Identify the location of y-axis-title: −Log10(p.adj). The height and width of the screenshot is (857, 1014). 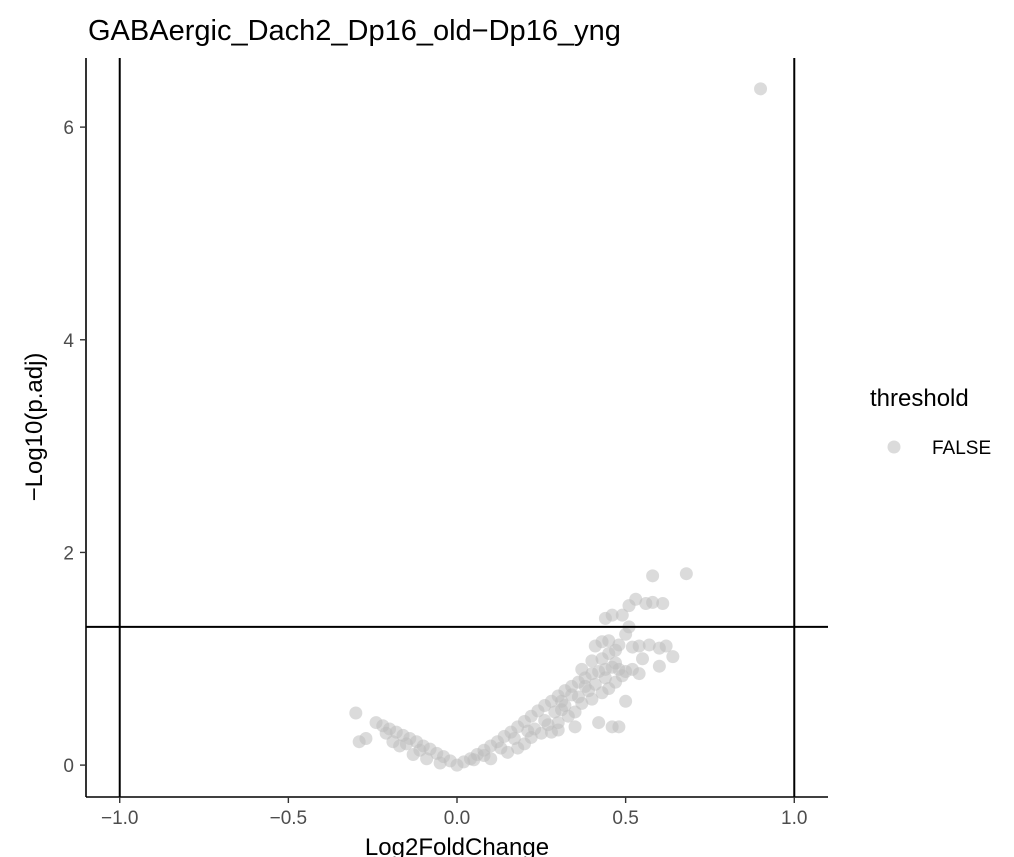
(34, 427).